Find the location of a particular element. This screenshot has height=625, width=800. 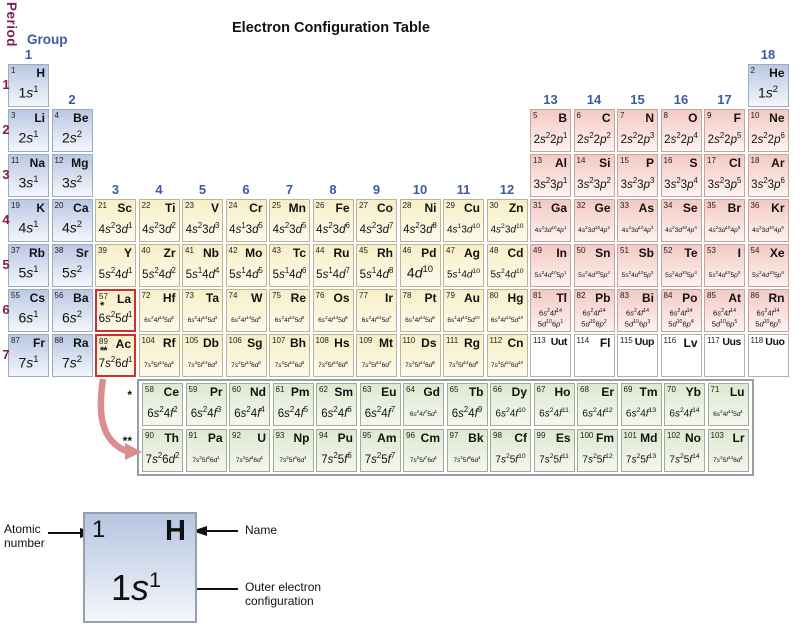

element-cell-Cu: 29 Cu 4s13d10 is located at coordinates (463, 220).